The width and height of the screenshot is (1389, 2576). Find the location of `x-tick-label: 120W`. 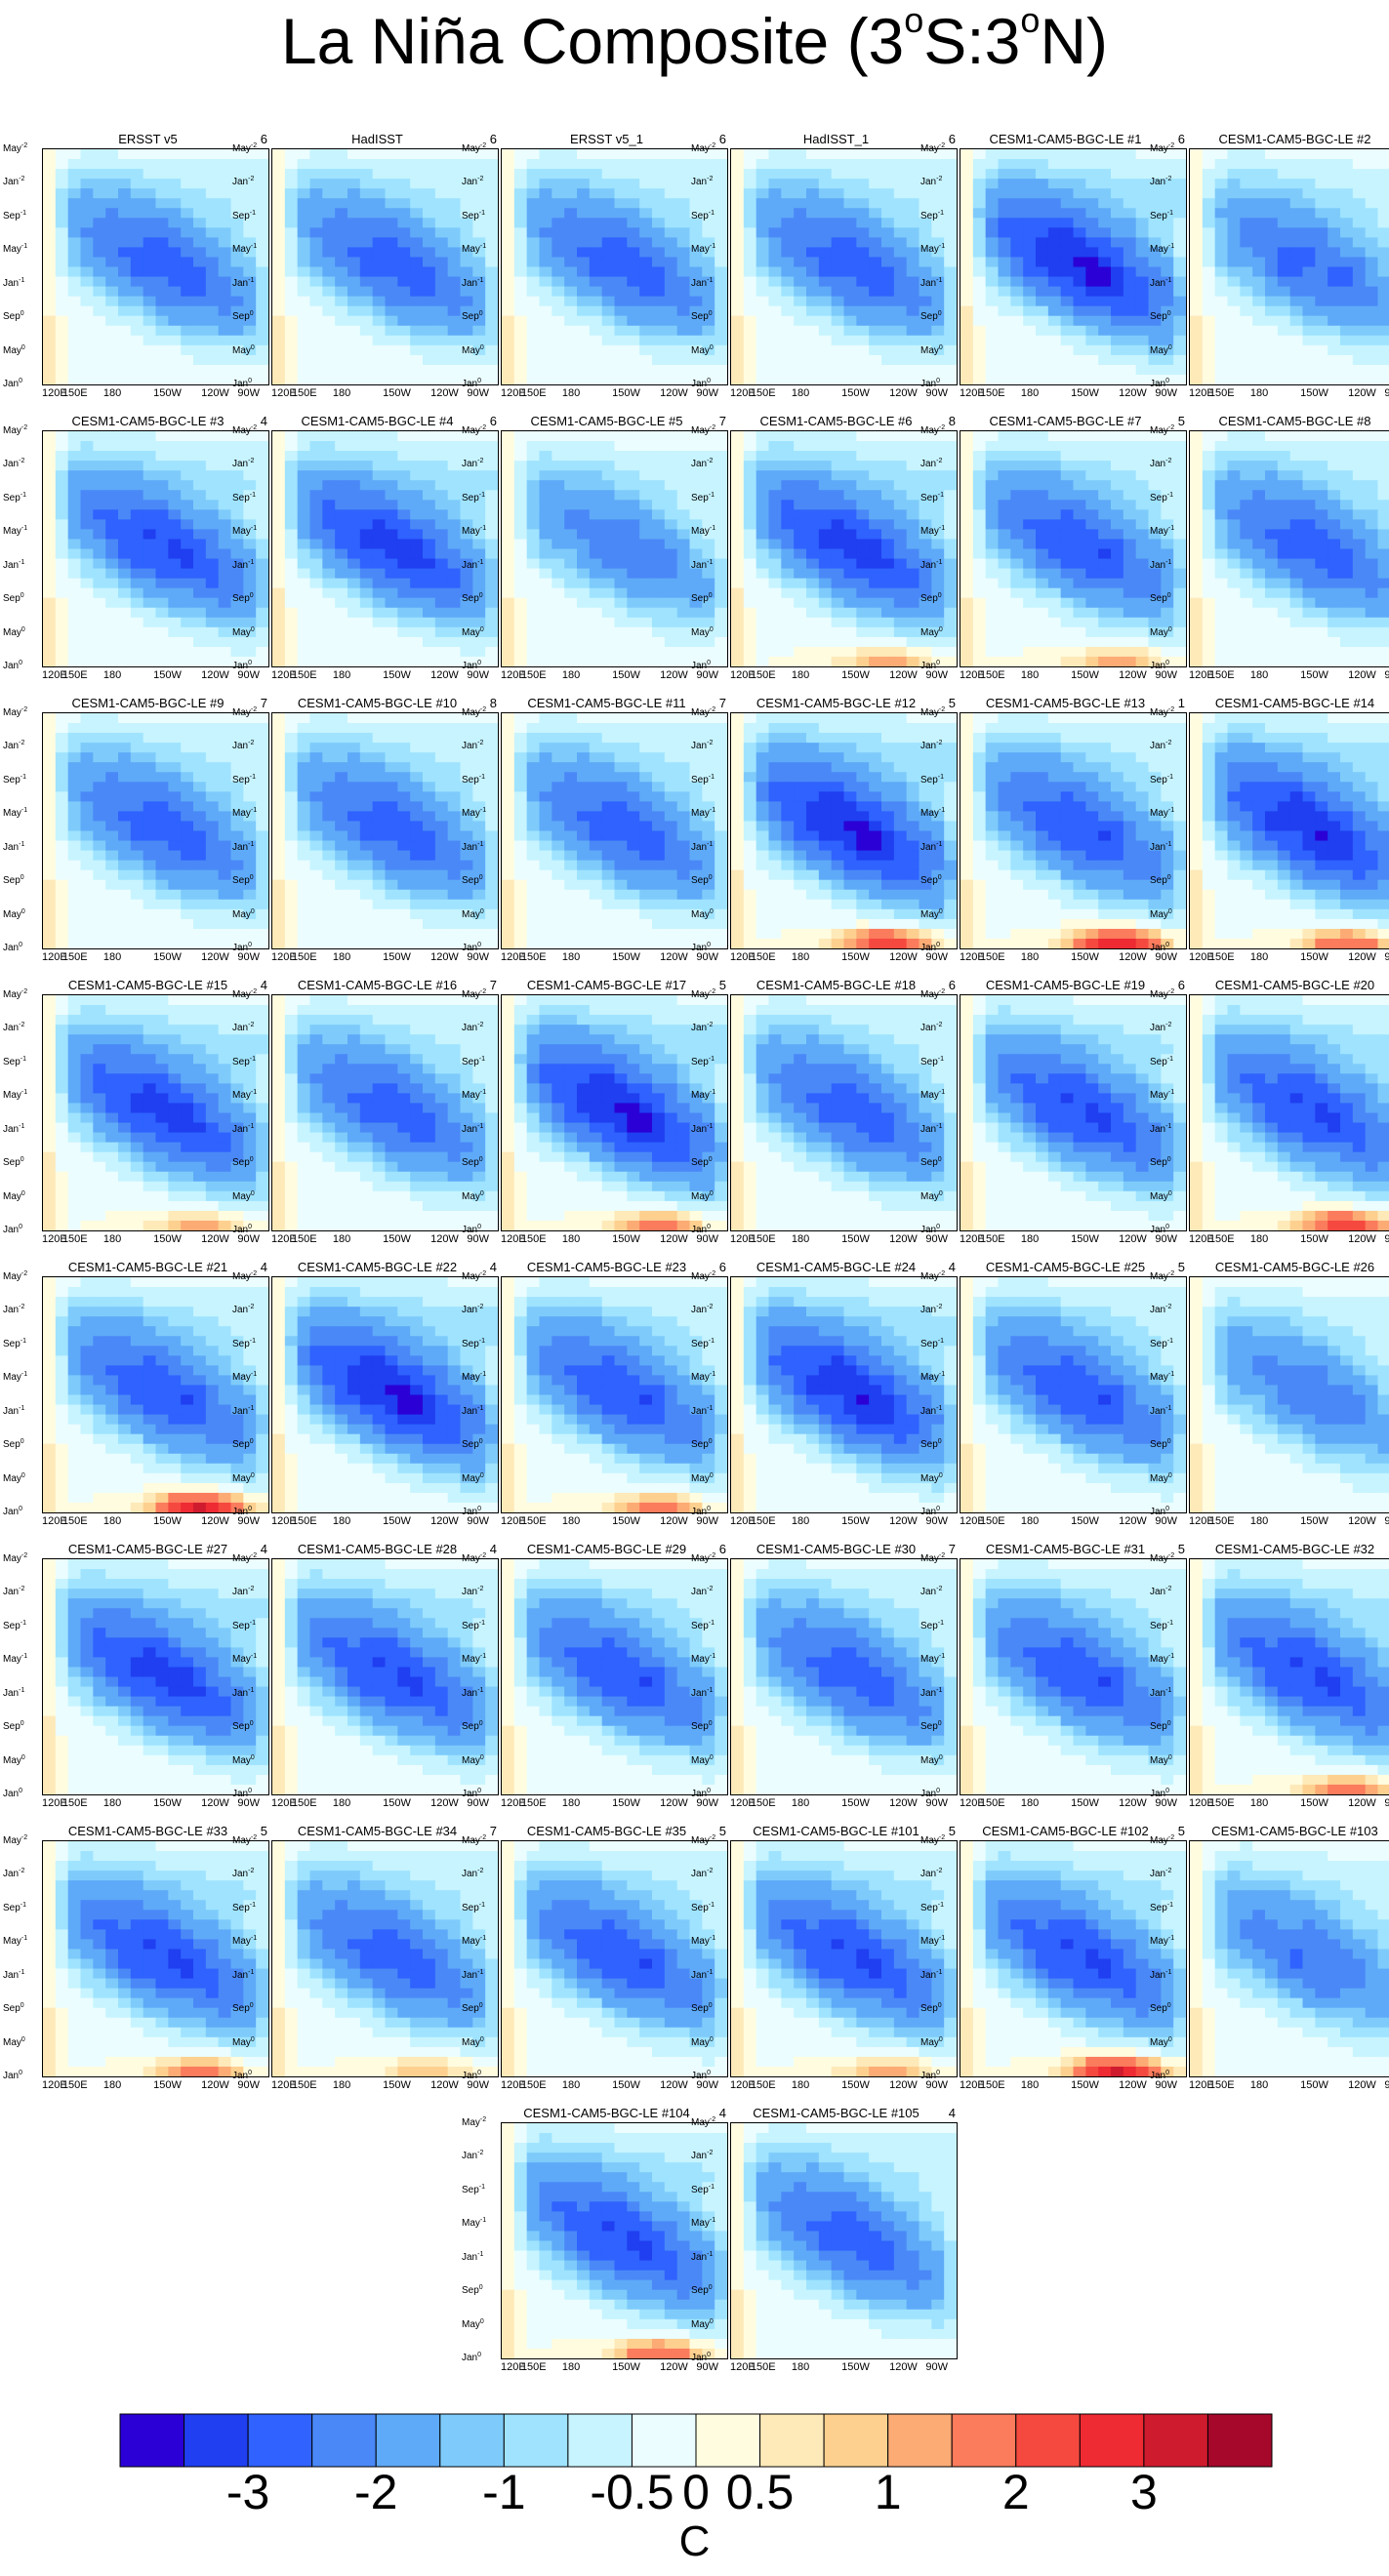

x-tick-label: 120W is located at coordinates (444, 393).